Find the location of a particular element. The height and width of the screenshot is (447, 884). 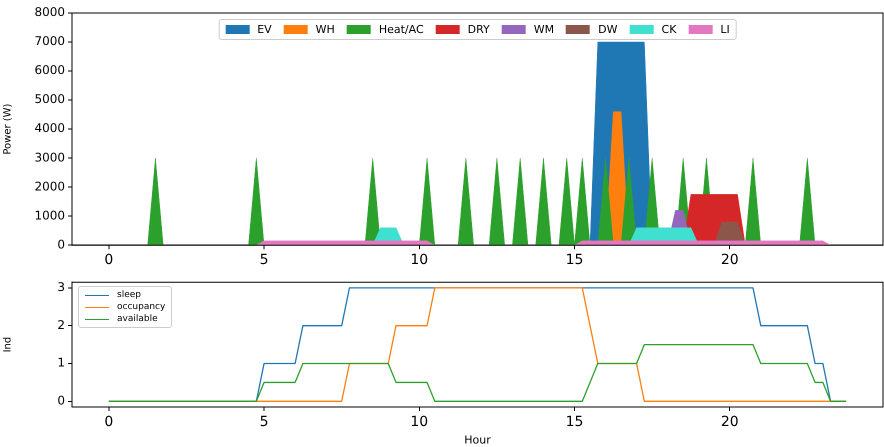

x-axis-title: Hour is located at coordinates (478, 439).